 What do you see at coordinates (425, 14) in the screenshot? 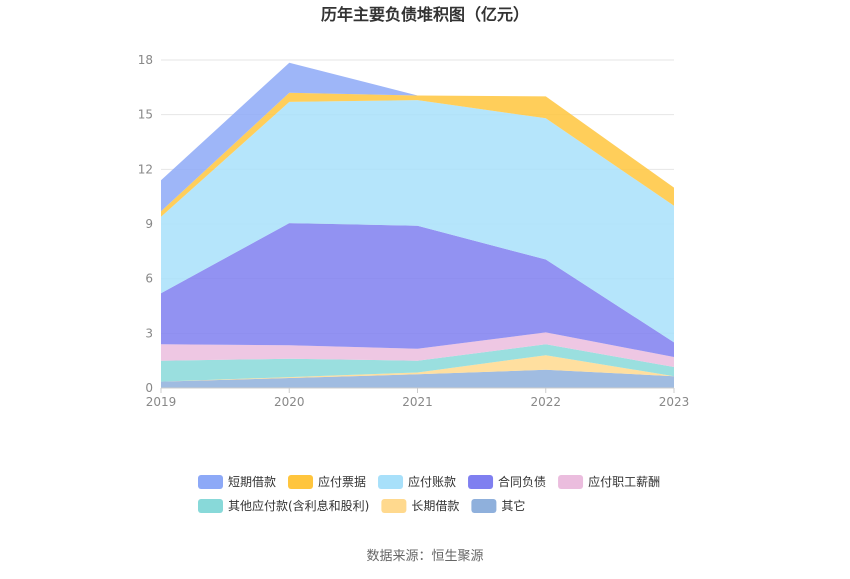
I see `chart-title: 历年主要负债堆积图（亿元）` at bounding box center [425, 14].